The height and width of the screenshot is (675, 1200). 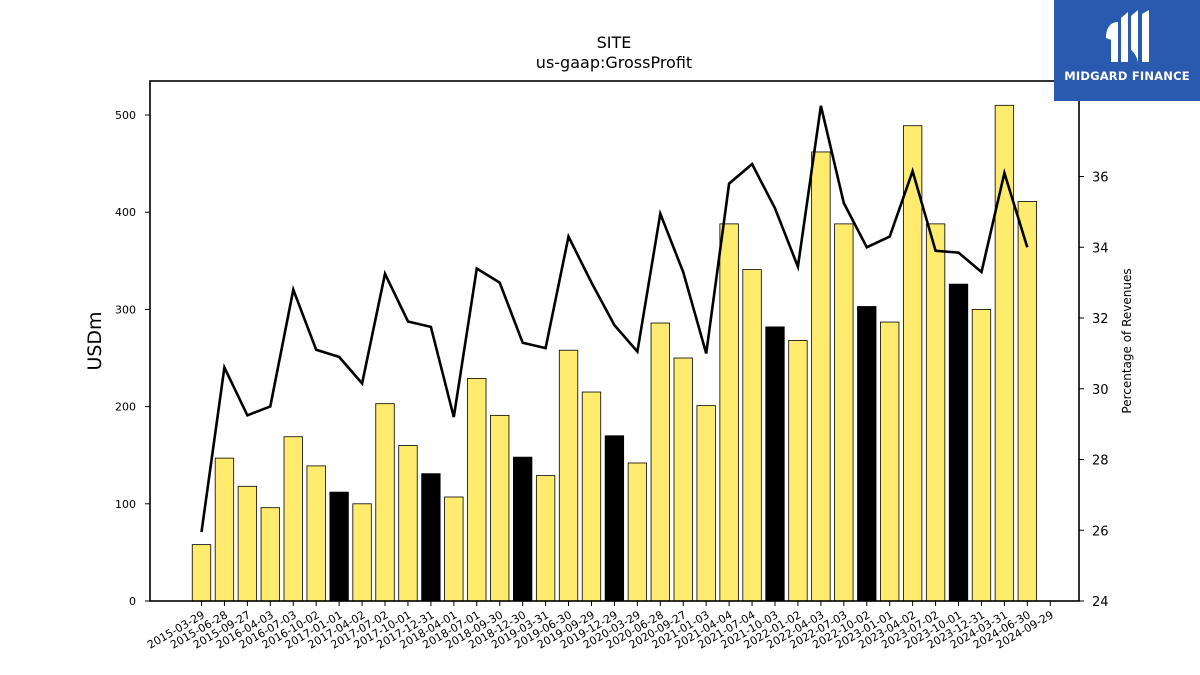 I want to click on brand-logo: MIDGARD FINANCE, so click(x=1127, y=50).